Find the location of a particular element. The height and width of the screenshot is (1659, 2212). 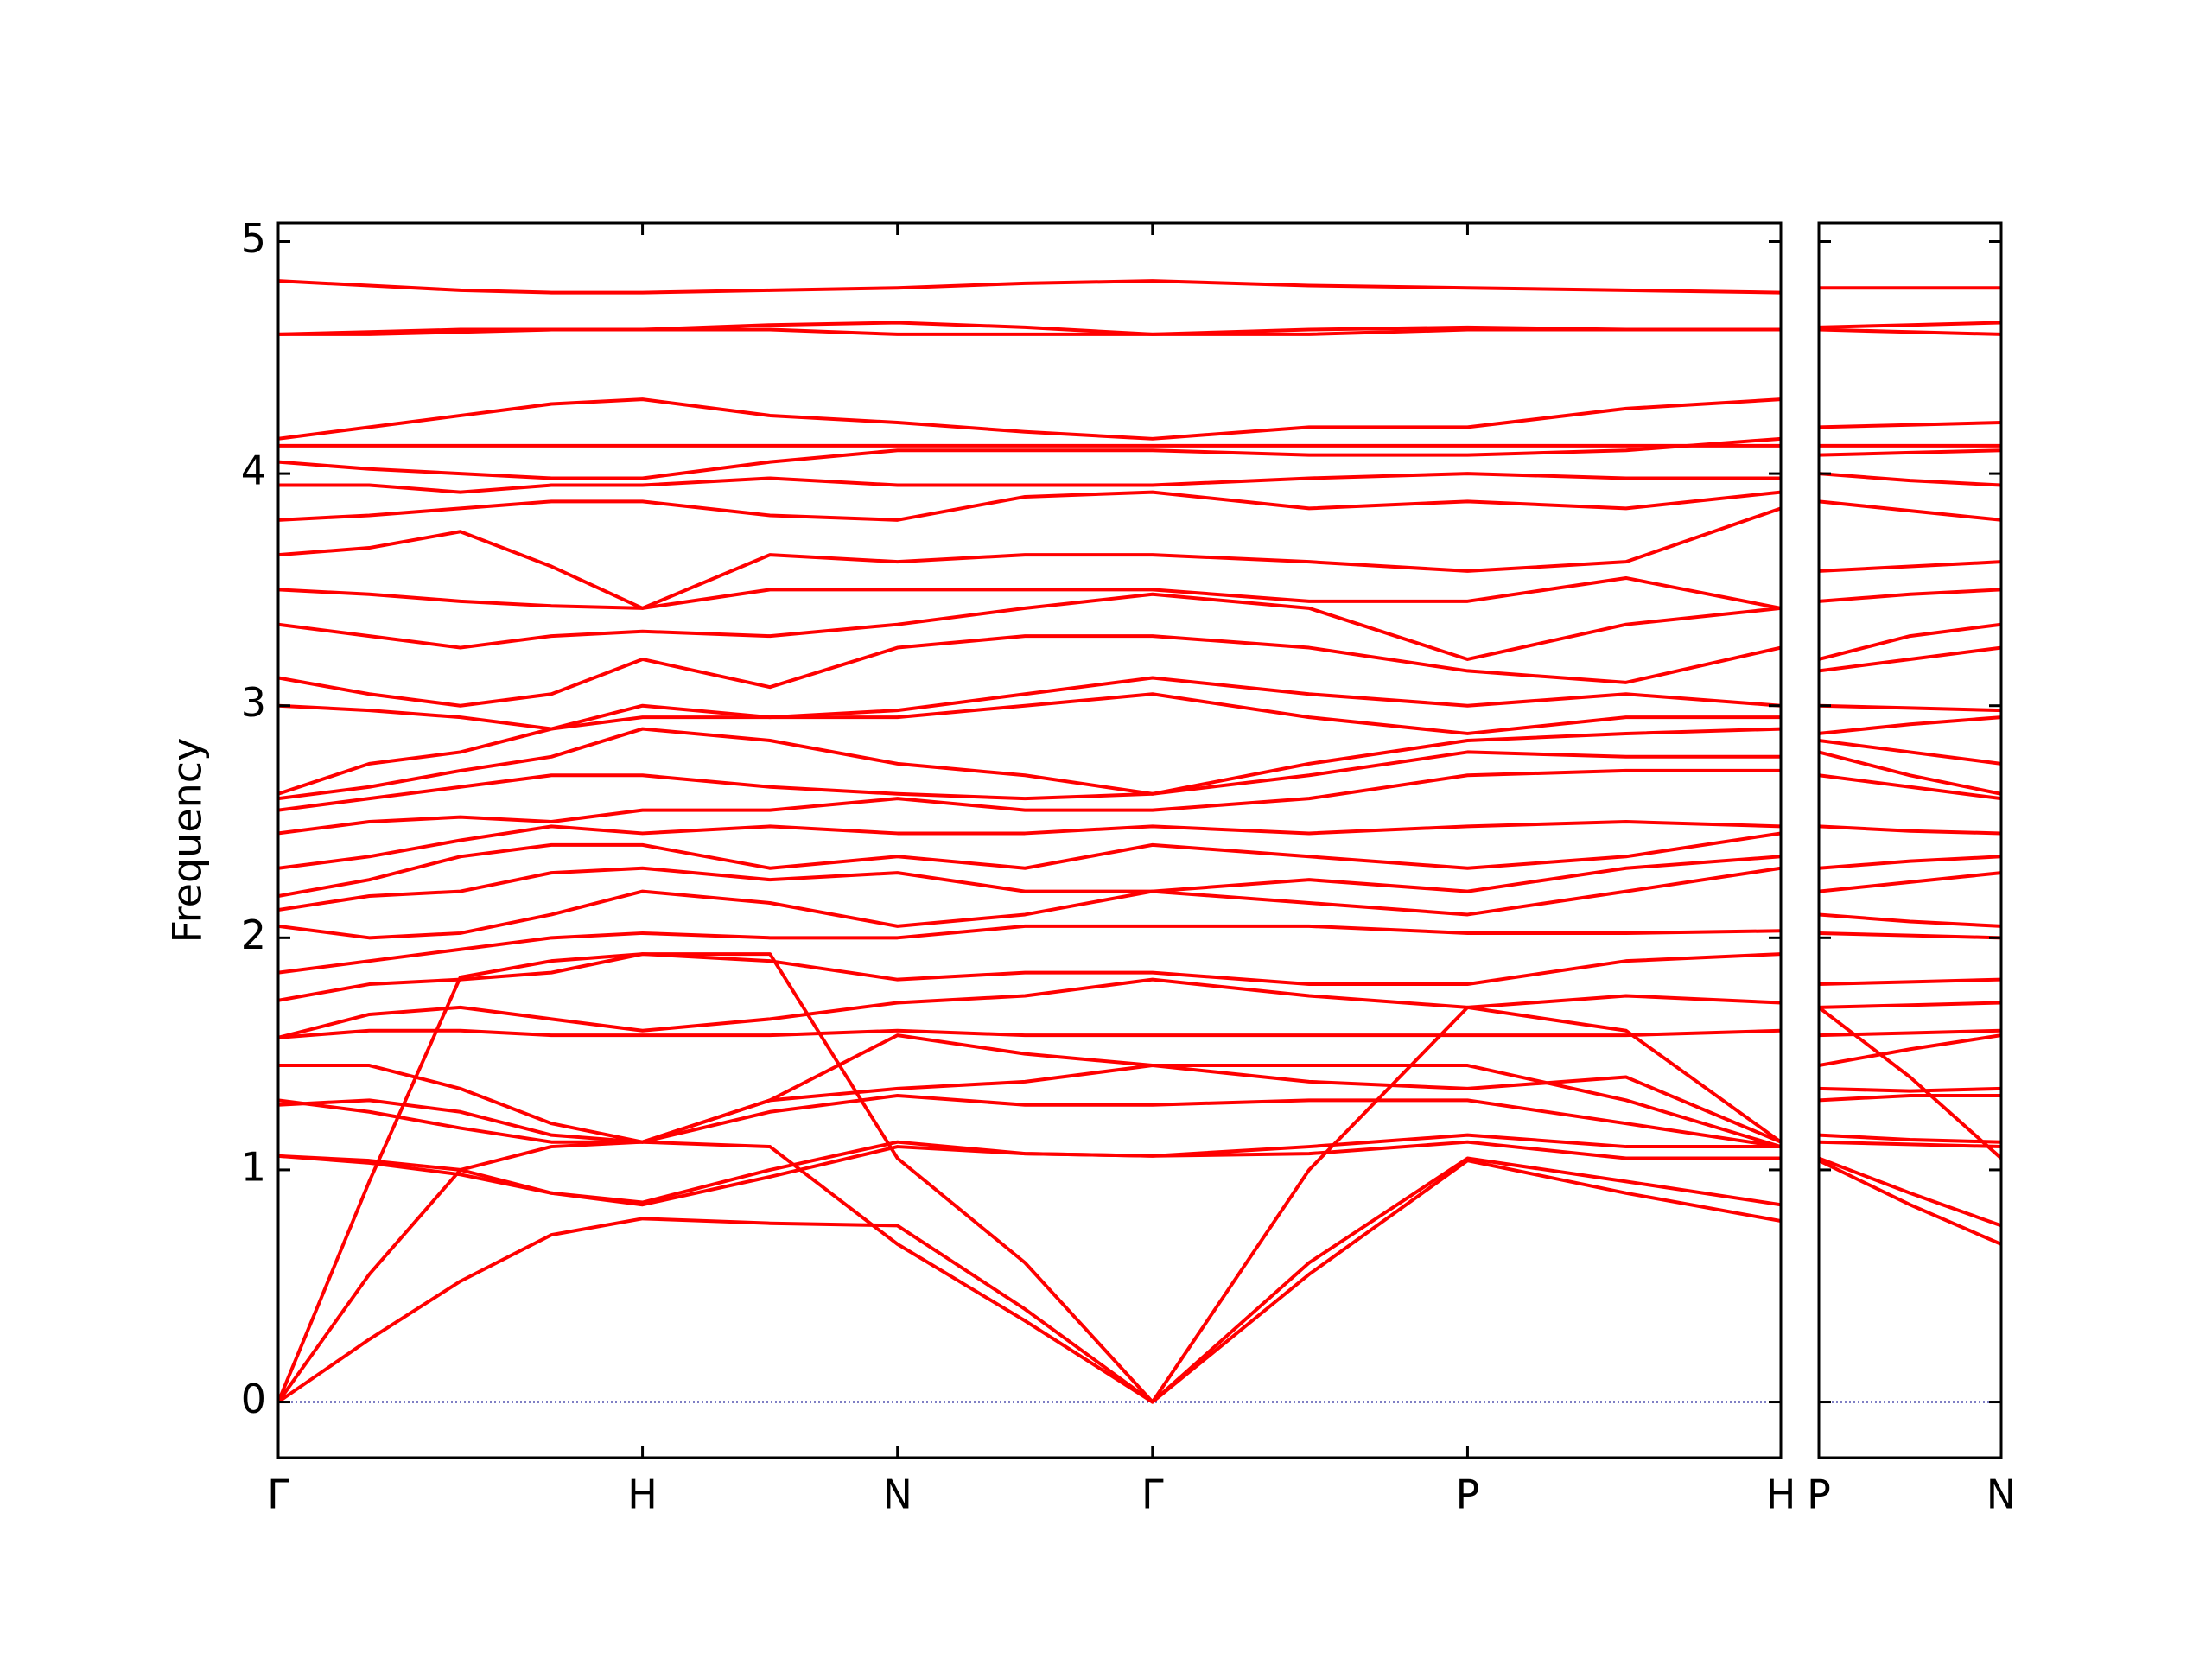

y-tick-label: 2 is located at coordinates (253, 935).